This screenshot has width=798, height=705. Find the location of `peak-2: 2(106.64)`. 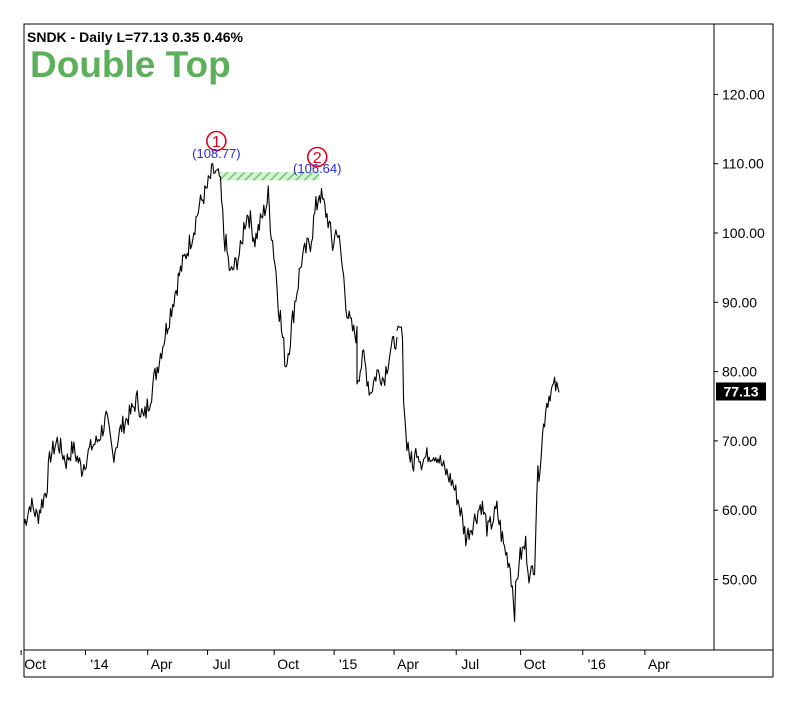

peak-2: 2(106.64) is located at coordinates (317, 161).